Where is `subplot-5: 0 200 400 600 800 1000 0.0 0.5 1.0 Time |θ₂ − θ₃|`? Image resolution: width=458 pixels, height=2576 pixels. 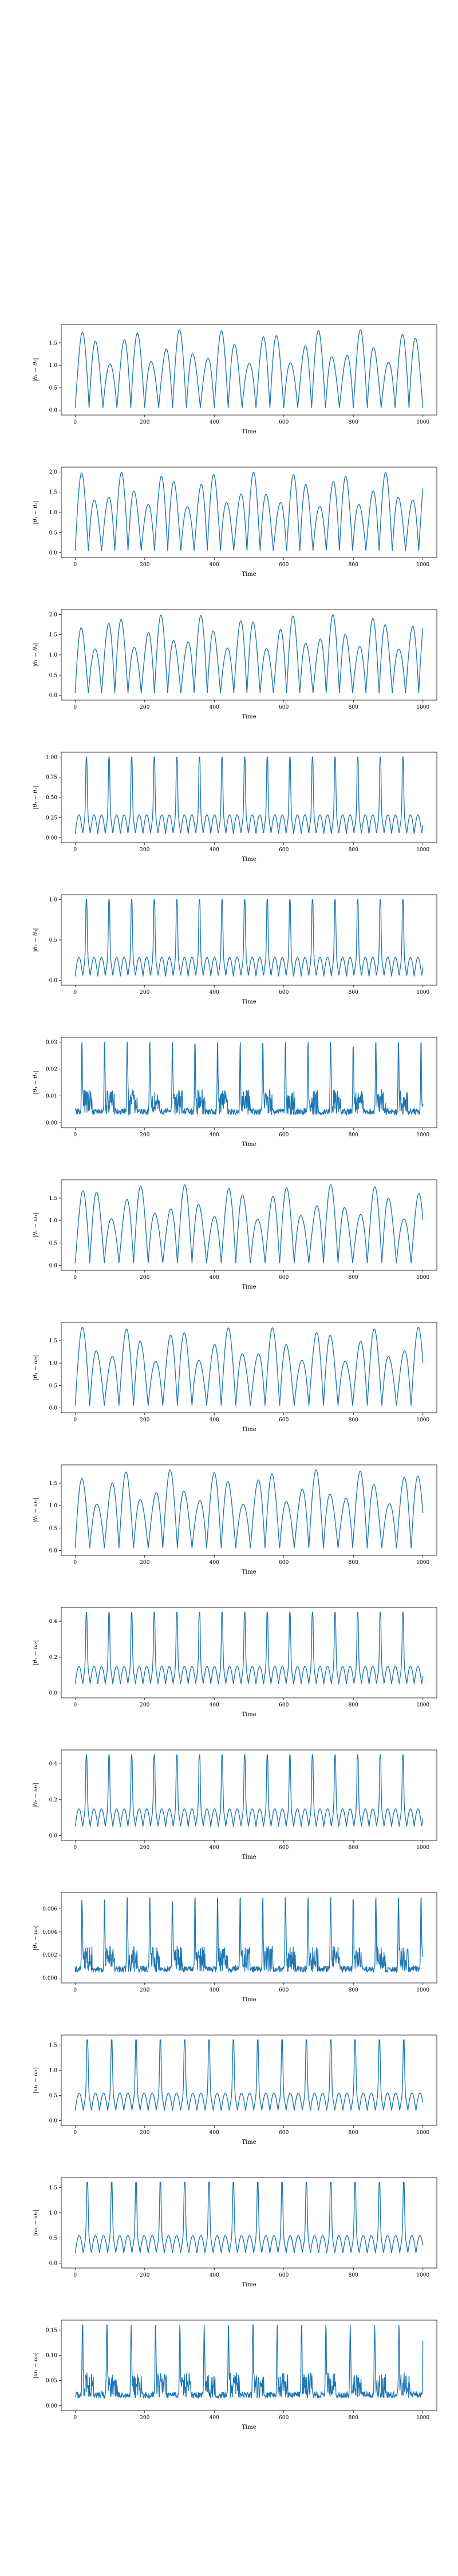 subplot-5: 0 200 400 600 800 1000 0.0 0.5 1.0 Time |θ₂ − θ₃| is located at coordinates (235, 949).